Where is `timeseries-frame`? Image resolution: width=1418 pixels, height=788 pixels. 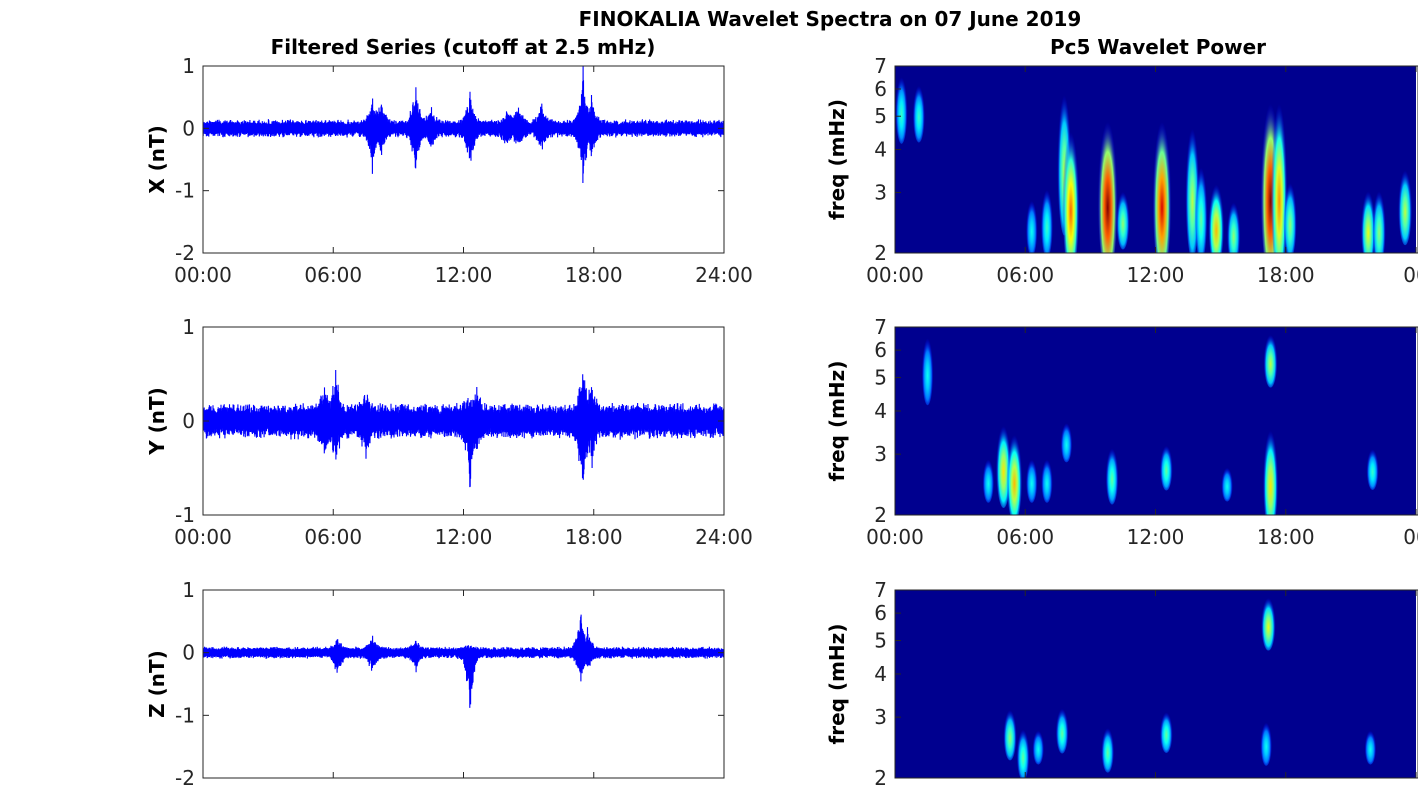
timeseries-frame is located at coordinates (463, 159).